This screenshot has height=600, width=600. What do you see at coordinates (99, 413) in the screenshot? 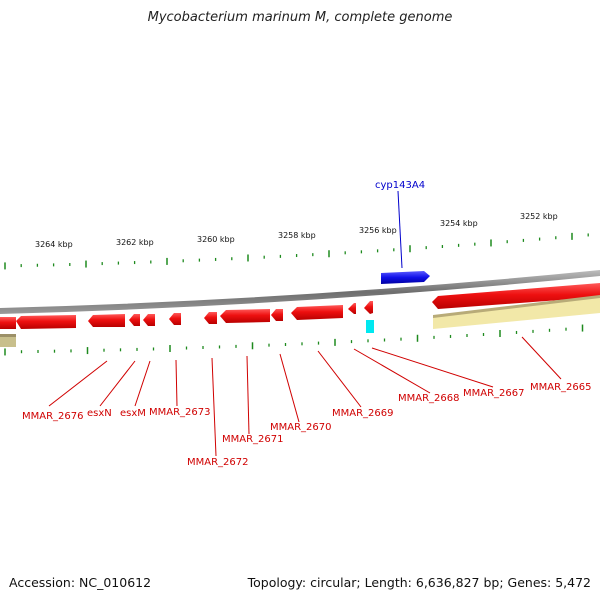
I see `gene-label-esxN: esxN` at bounding box center [99, 413].